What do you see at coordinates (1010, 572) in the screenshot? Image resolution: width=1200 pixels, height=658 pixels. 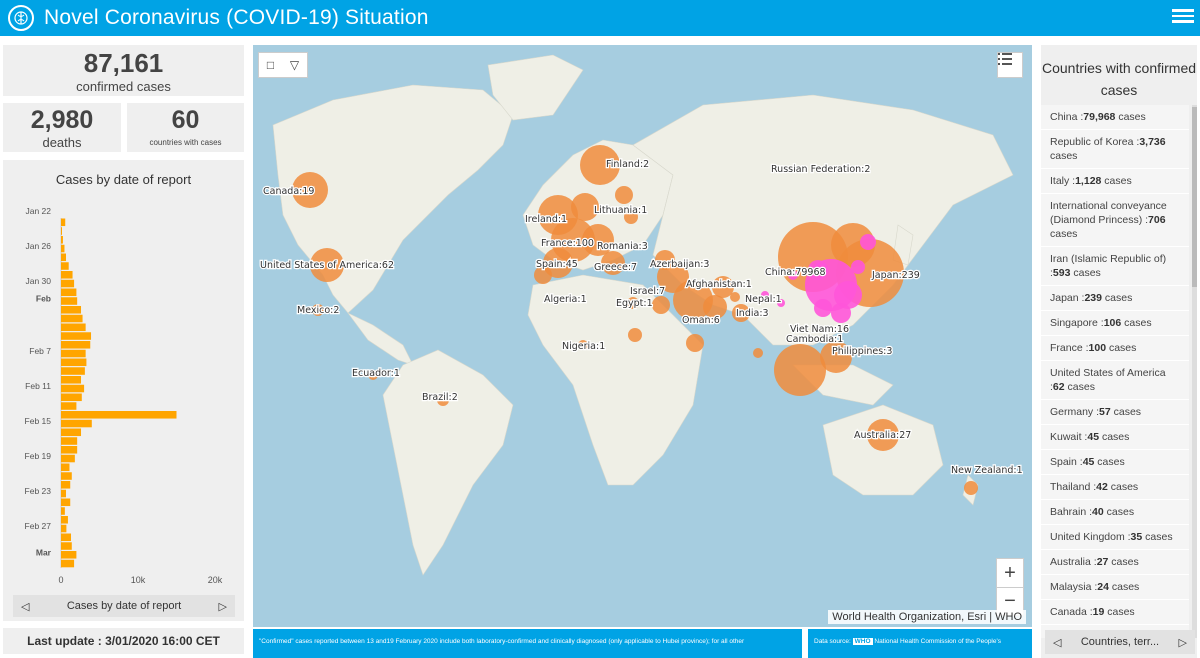 I see `zoom-in-button: +` at bounding box center [1010, 572].